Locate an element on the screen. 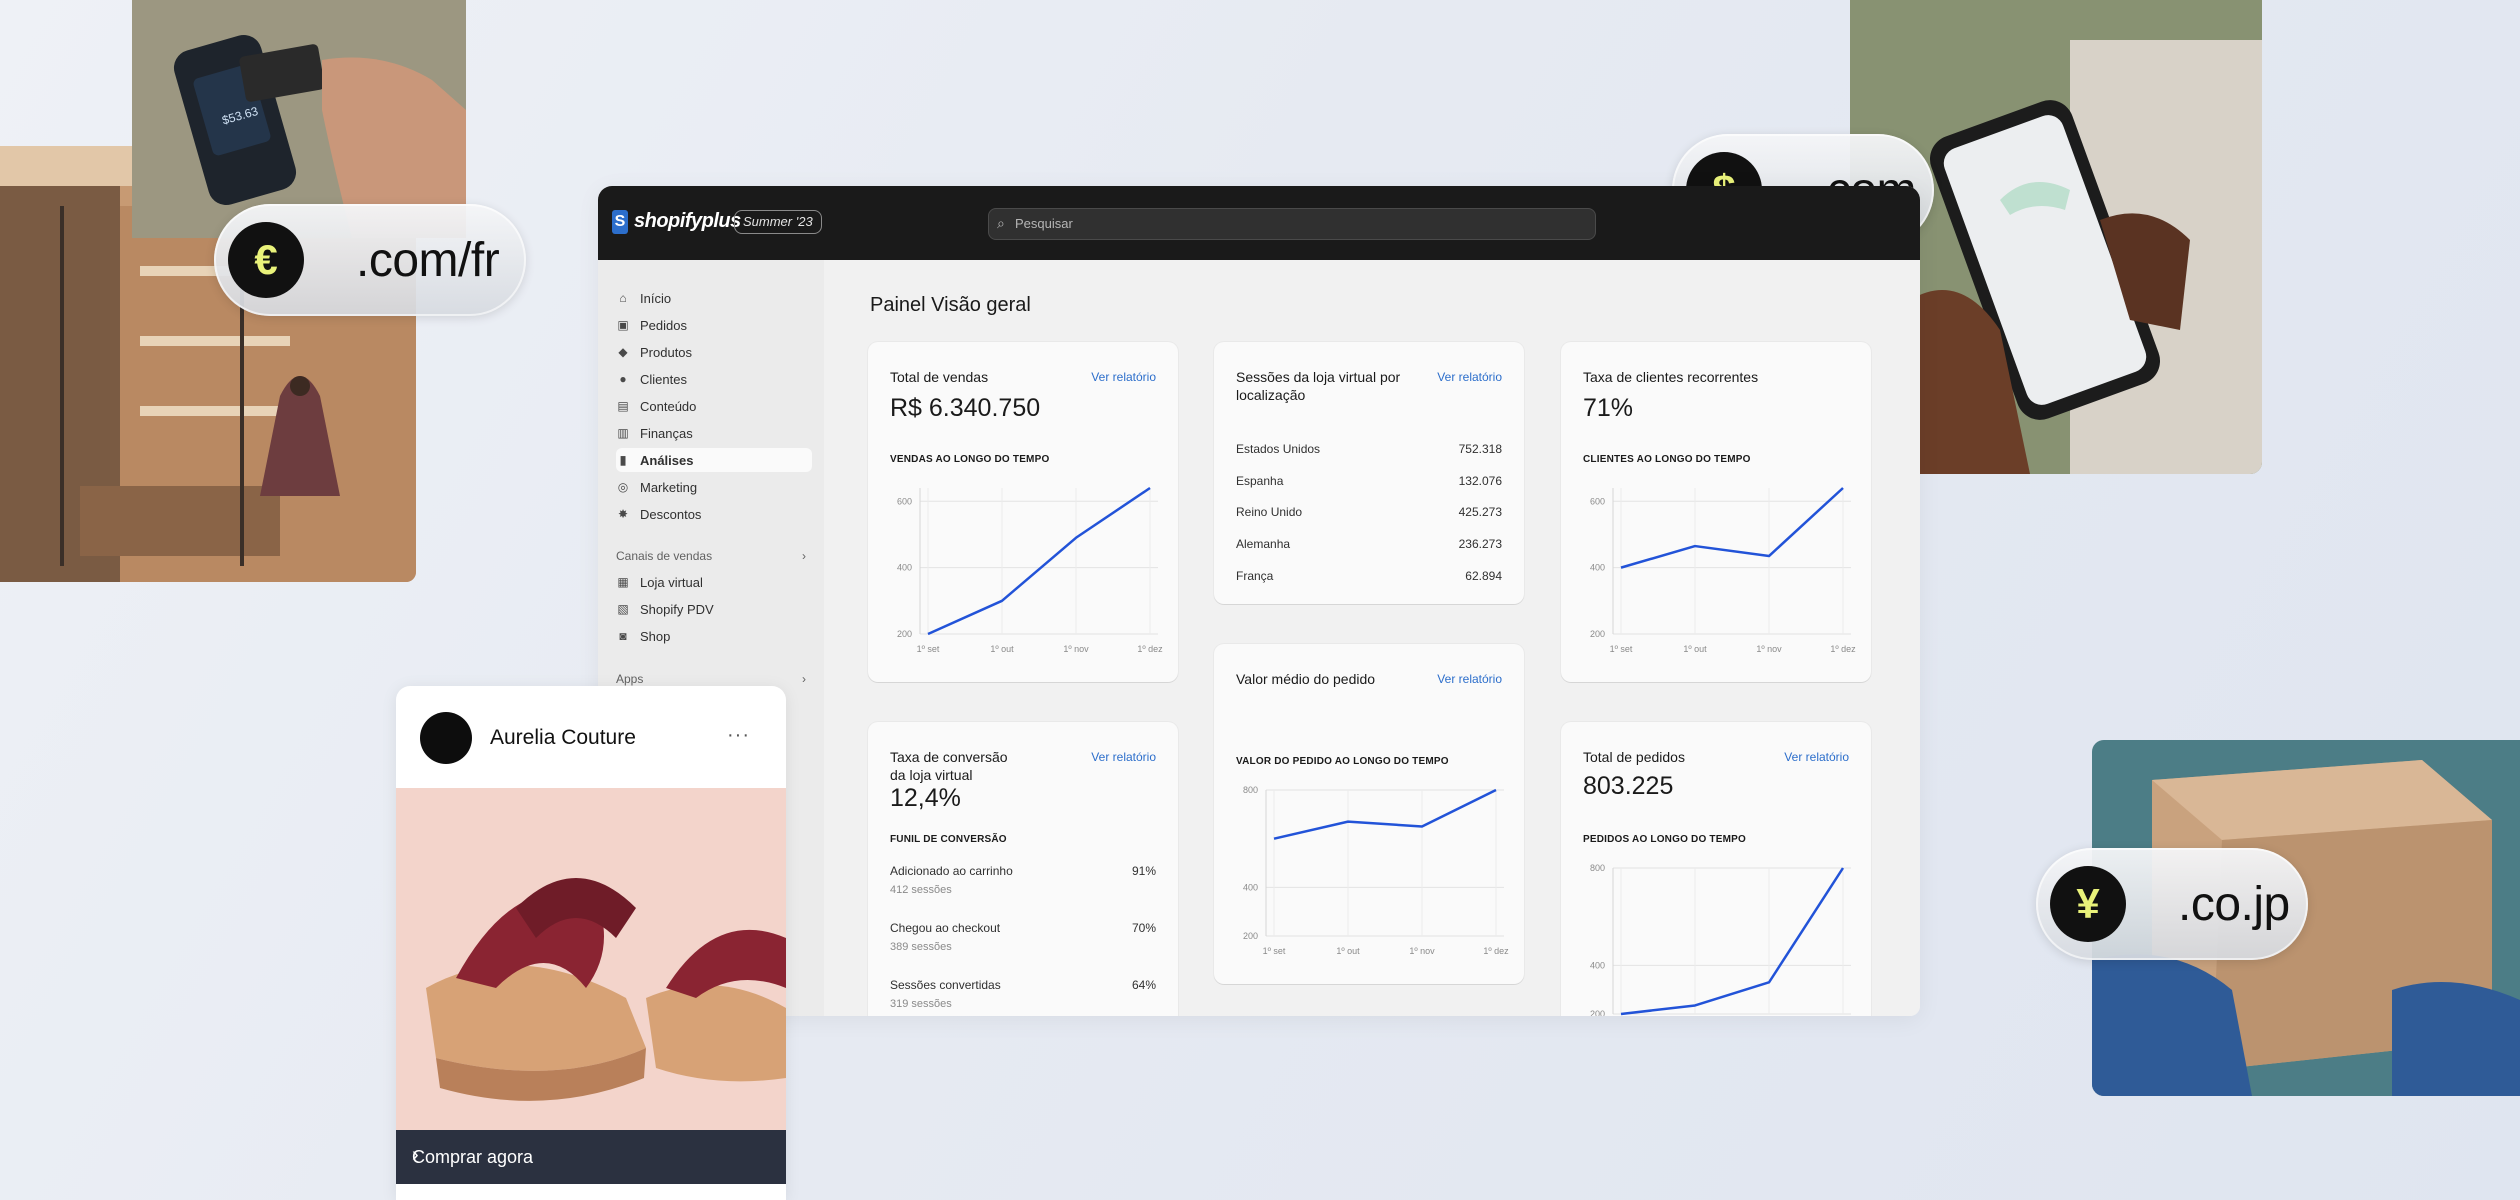 Image resolution: width=2520 pixels, height=1200 pixels. search-icon: ⌕ is located at coordinates (1001, 223).